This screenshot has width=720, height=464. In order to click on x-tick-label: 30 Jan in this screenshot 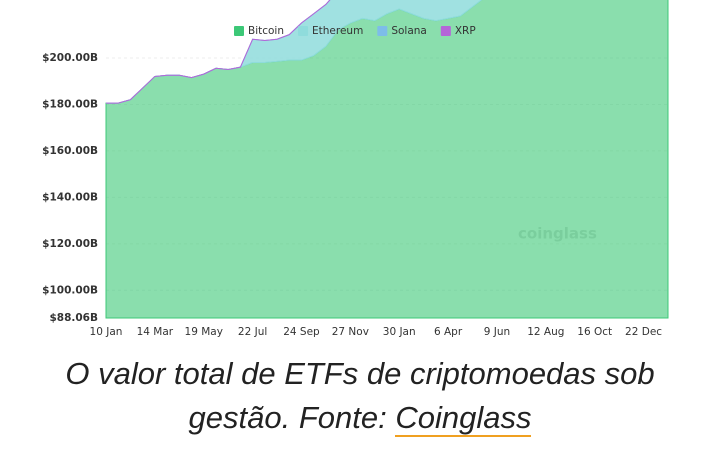, I will do `click(399, 332)`.